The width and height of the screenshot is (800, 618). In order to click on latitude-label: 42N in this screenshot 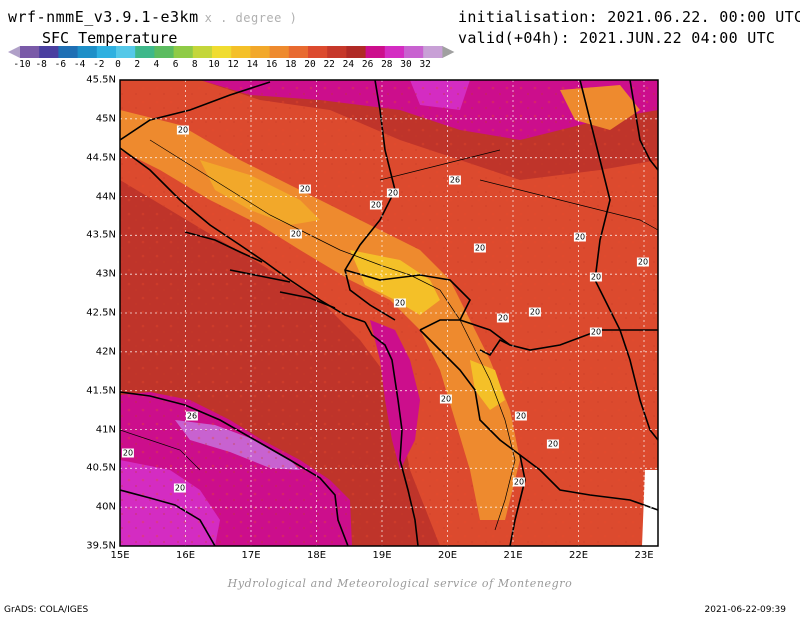, I will do `click(105, 352)`.